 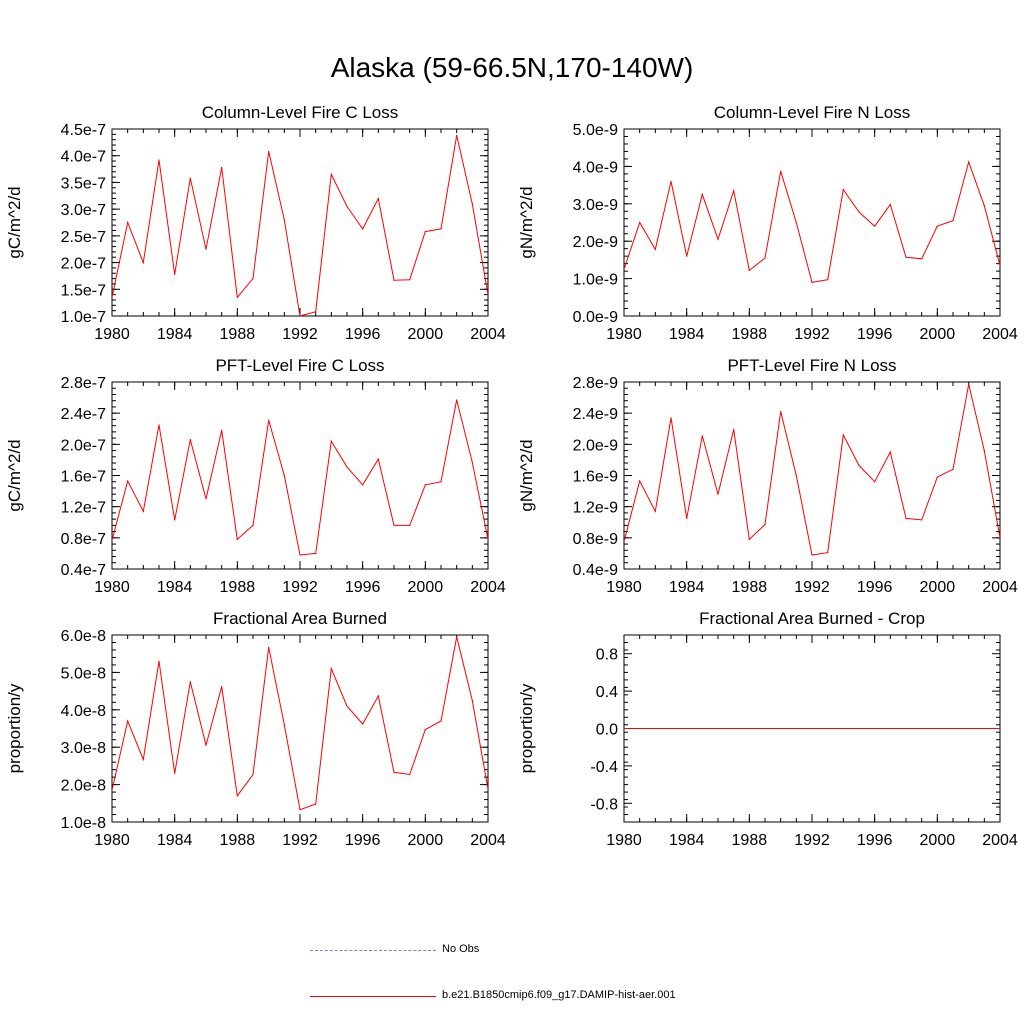 I want to click on y-tick-label: 1.6e-9, so click(x=595, y=477).